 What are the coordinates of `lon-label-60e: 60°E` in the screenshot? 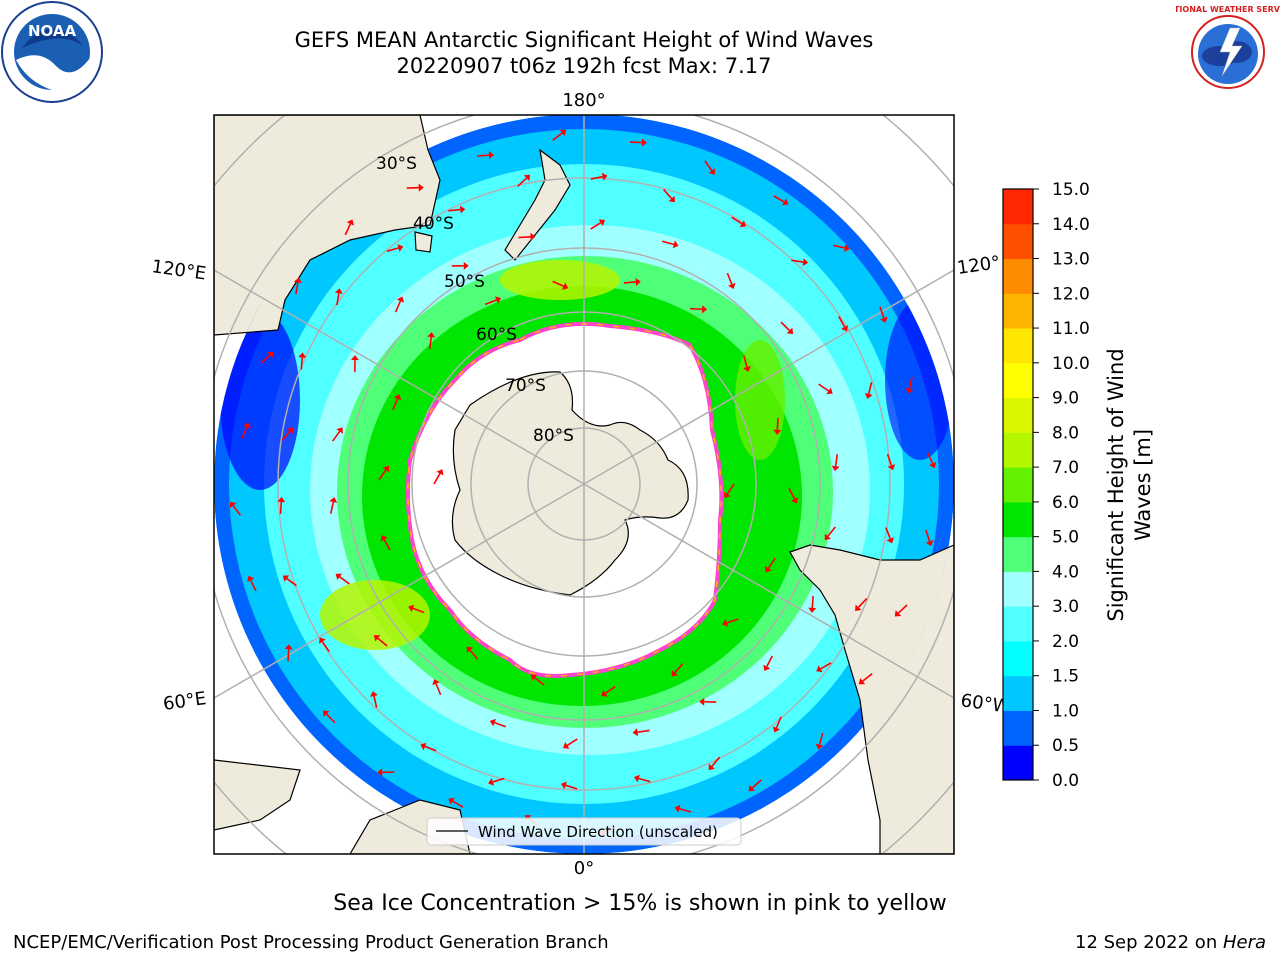 It's located at (185, 701).